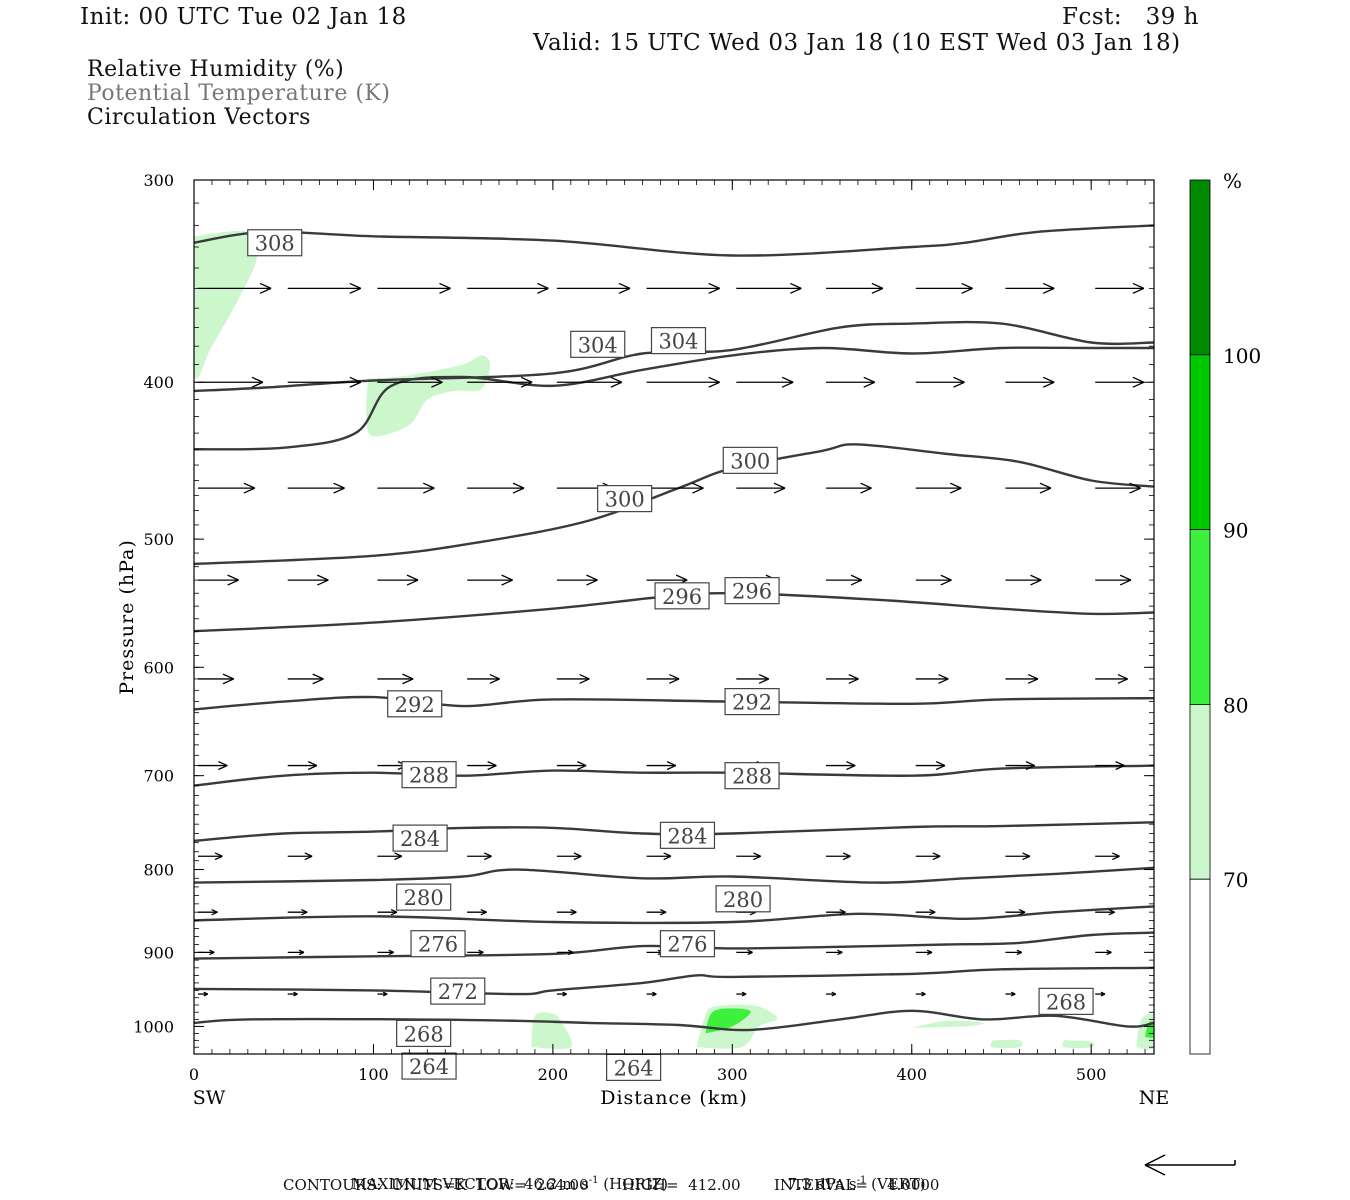 The height and width of the screenshot is (1200, 1350). I want to click on svg-text: 284, so click(687, 836).